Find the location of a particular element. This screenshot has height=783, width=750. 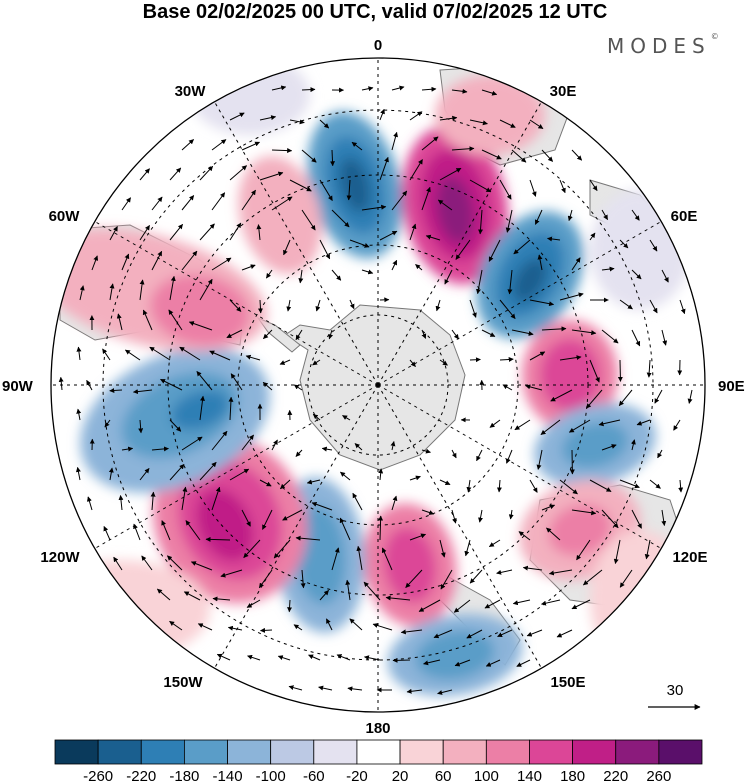

lon-label-150w: 150W is located at coordinates (183, 682).